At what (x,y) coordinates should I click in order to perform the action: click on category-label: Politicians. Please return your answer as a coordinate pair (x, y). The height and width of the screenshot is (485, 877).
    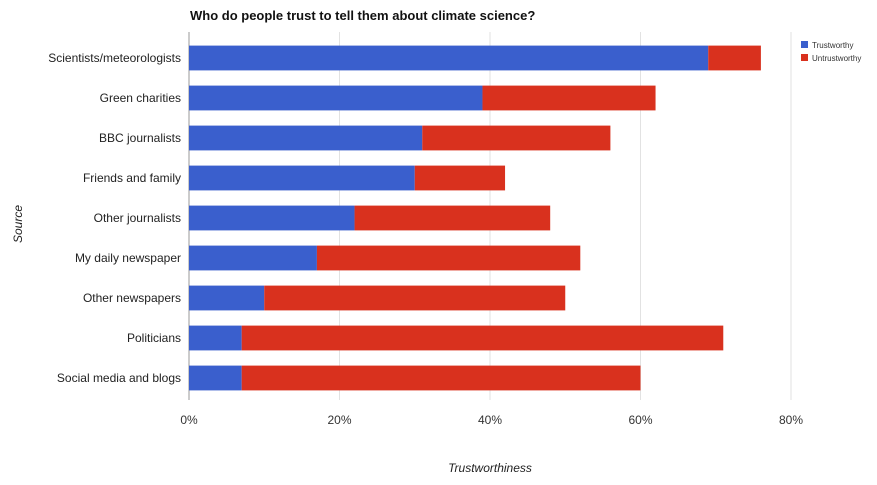
    Looking at the image, I should click on (154, 338).